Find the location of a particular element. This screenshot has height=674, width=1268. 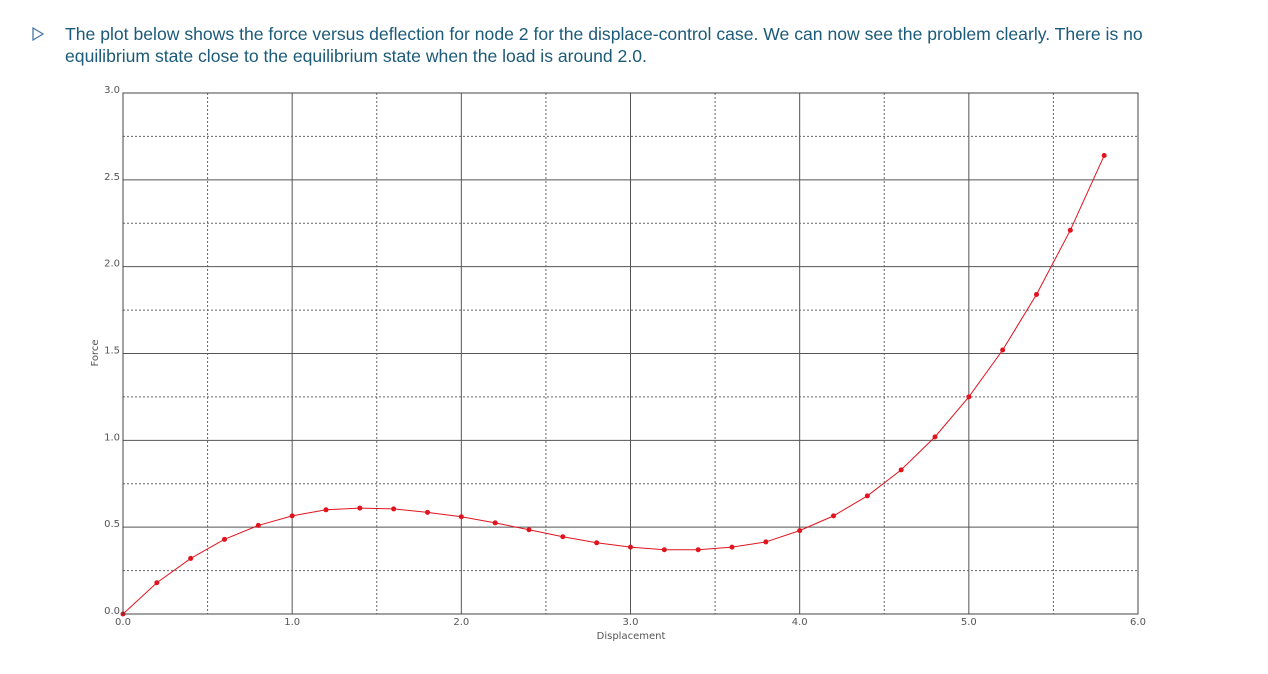

y-tick-label: 1.0 is located at coordinates (112, 437).